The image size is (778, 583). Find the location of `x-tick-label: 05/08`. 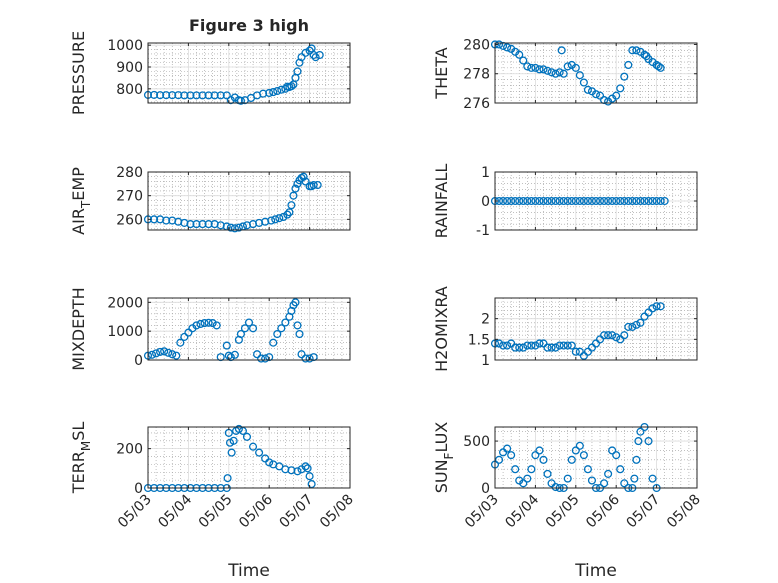

x-tick-label: 05/08 is located at coordinates (684, 512).